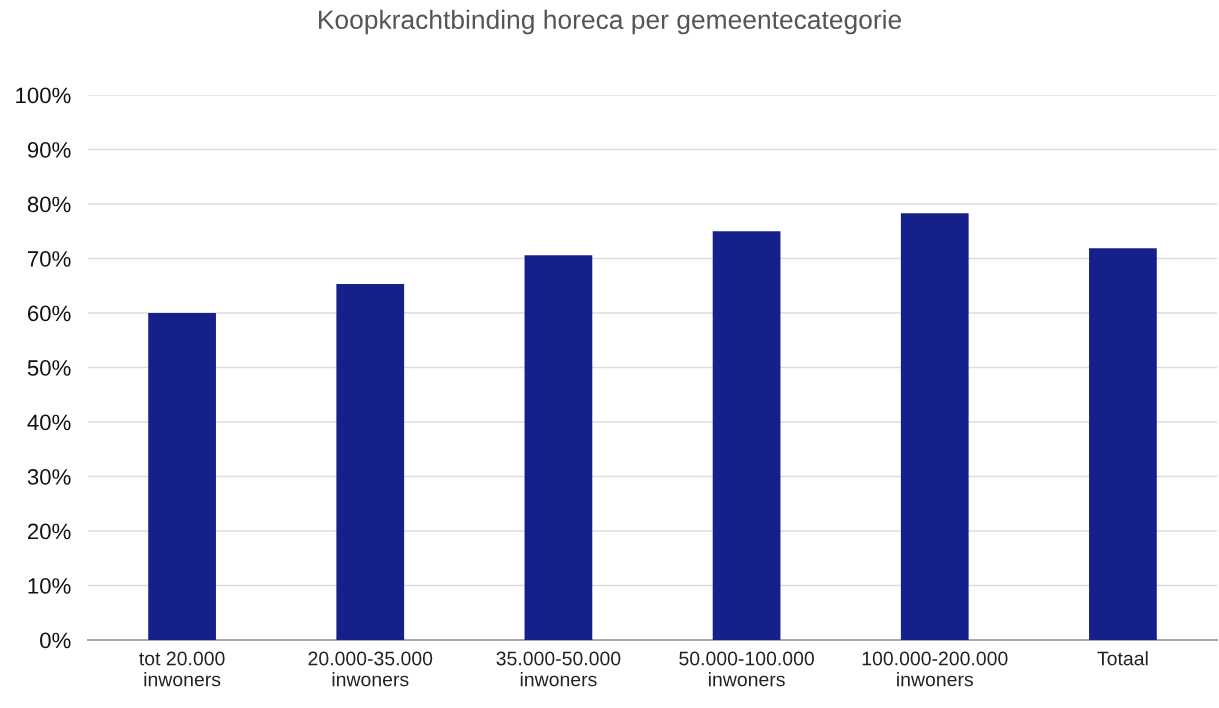 This screenshot has height=708, width=1219. I want to click on y-tick-label: 40%, so click(49, 422).